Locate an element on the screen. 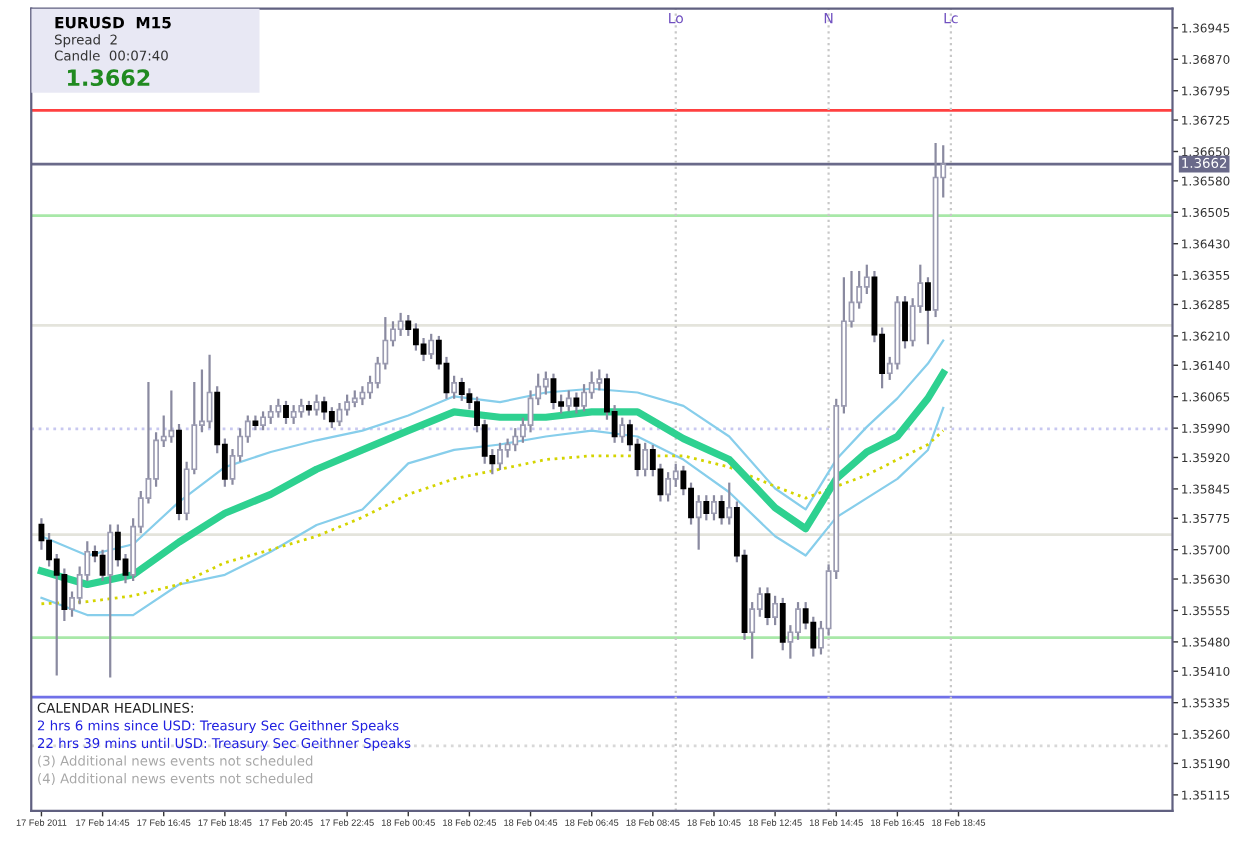 This screenshot has width=1250, height=858. line-series is located at coordinates (492, 517).